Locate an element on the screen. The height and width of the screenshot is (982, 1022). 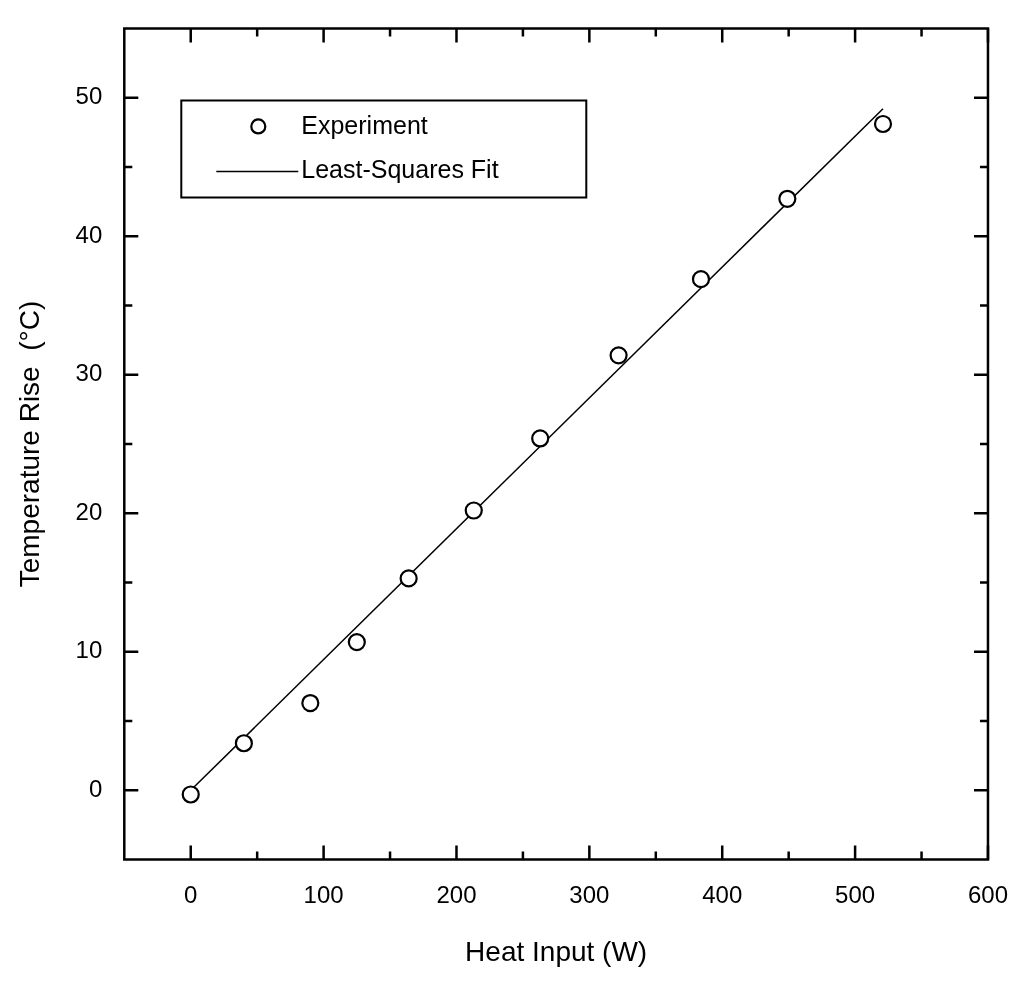
legend-label: Experiment is located at coordinates (364, 125).